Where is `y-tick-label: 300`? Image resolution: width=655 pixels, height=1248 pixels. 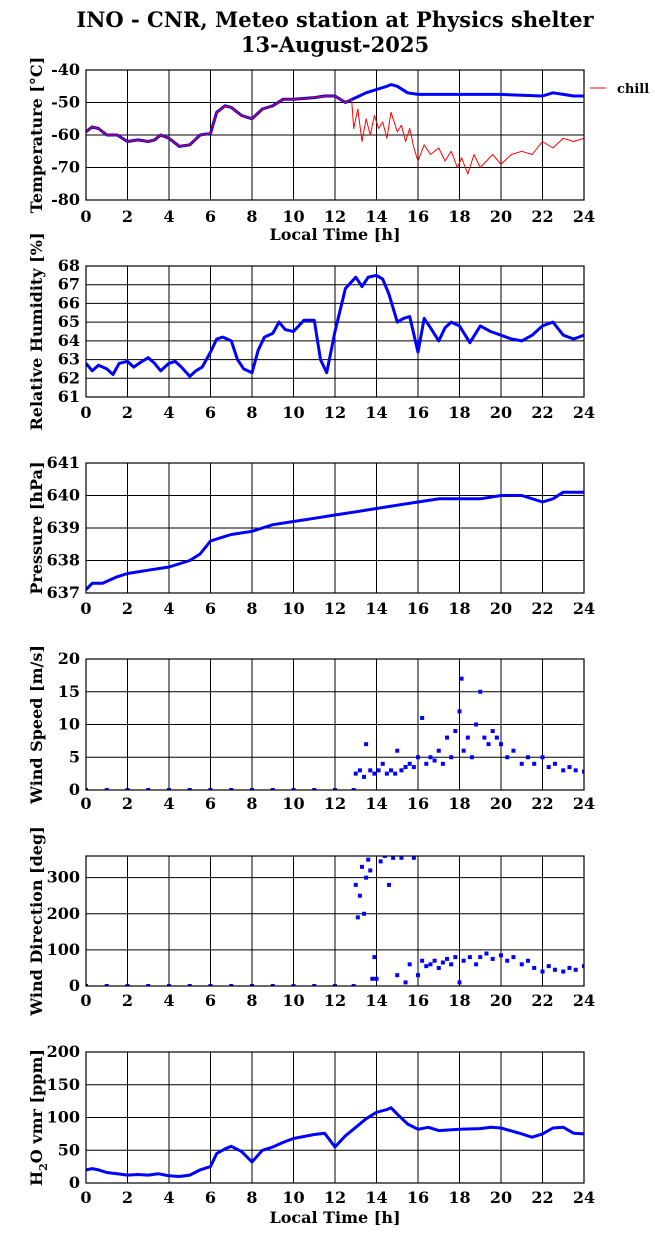
y-tick-label: 300 is located at coordinates (63, 877).